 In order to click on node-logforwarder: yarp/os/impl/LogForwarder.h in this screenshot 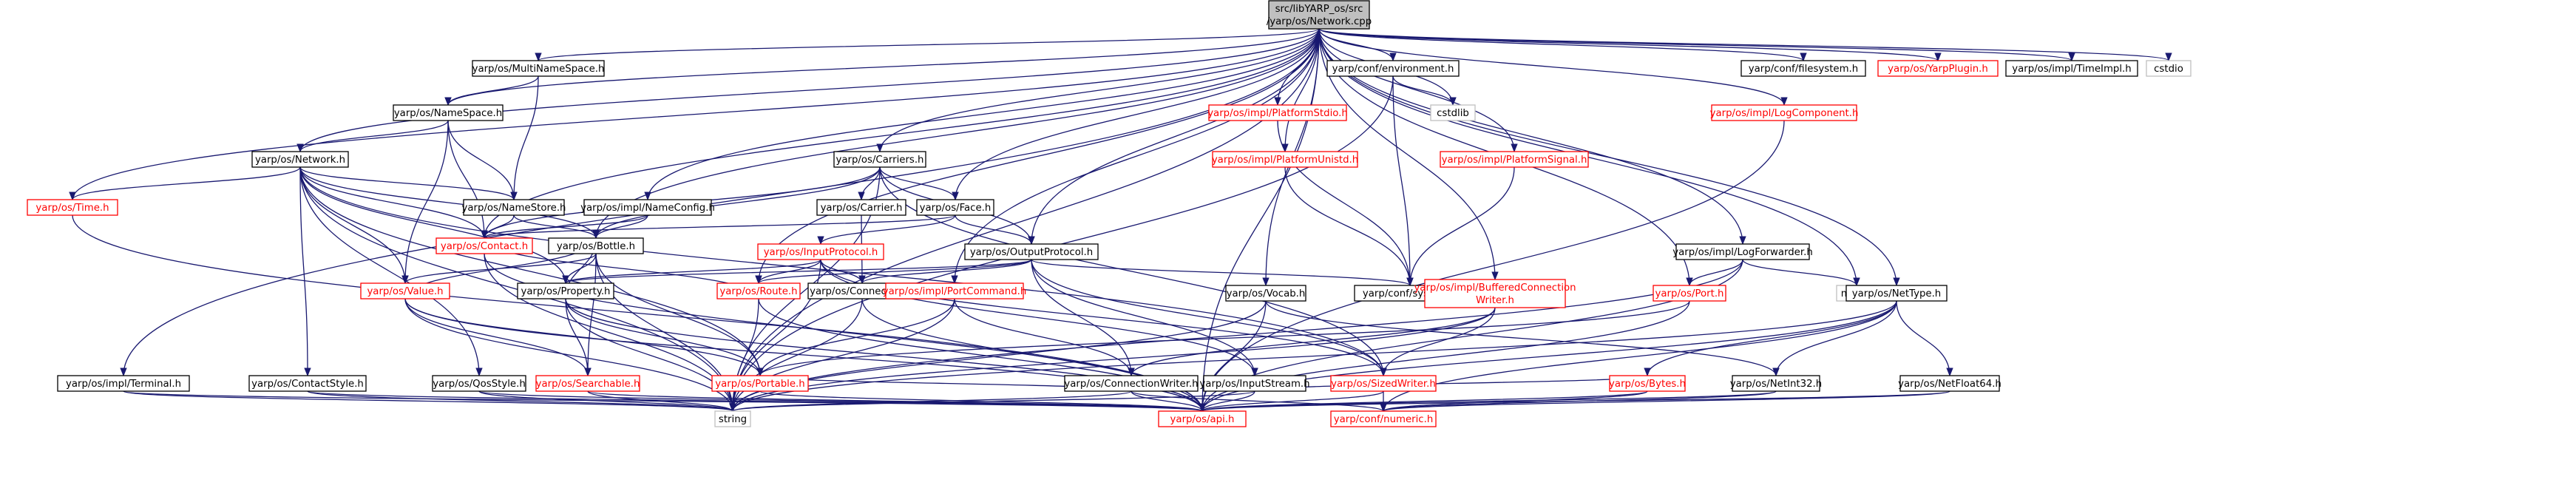, I will do `click(1742, 251)`.